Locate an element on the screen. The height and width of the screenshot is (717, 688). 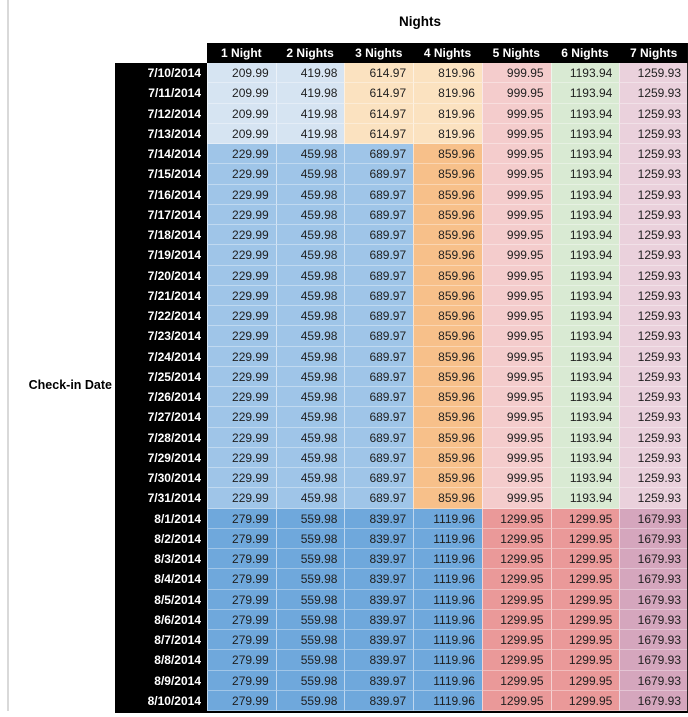
checkin-date-cell: 7/13/2014 is located at coordinates (161, 133).